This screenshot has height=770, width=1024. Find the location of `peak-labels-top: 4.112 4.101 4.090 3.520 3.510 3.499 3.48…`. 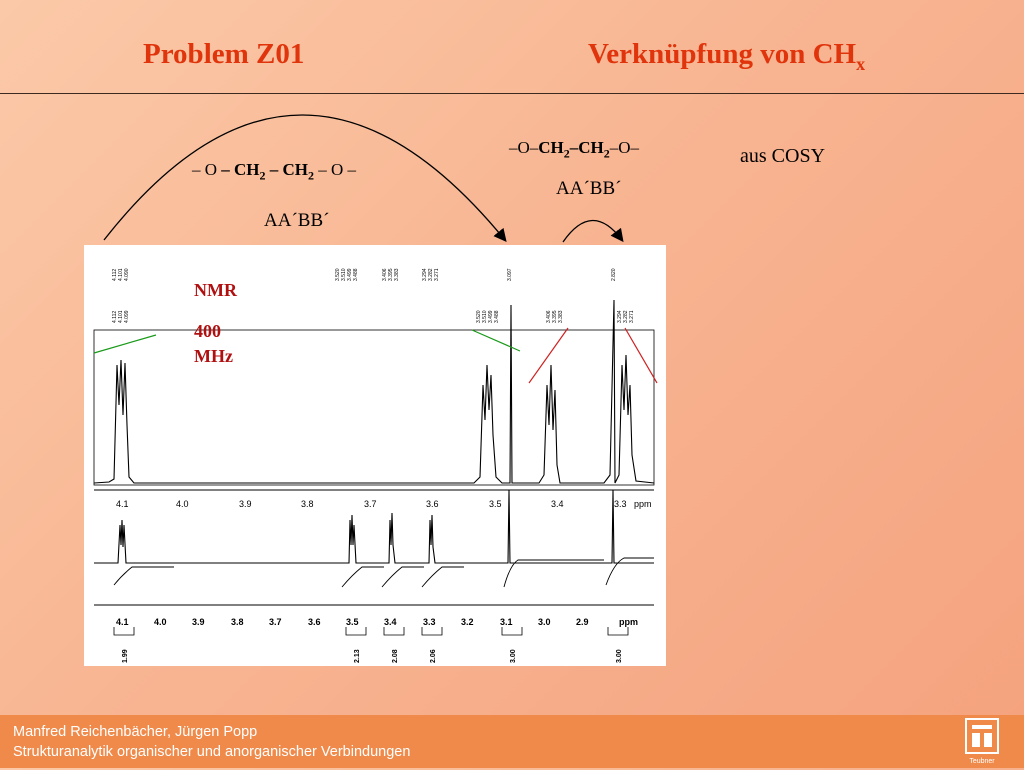

peak-labels-top: 4.112 4.101 4.090 3.520 3.510 3.499 3.48… is located at coordinates (364, 274).